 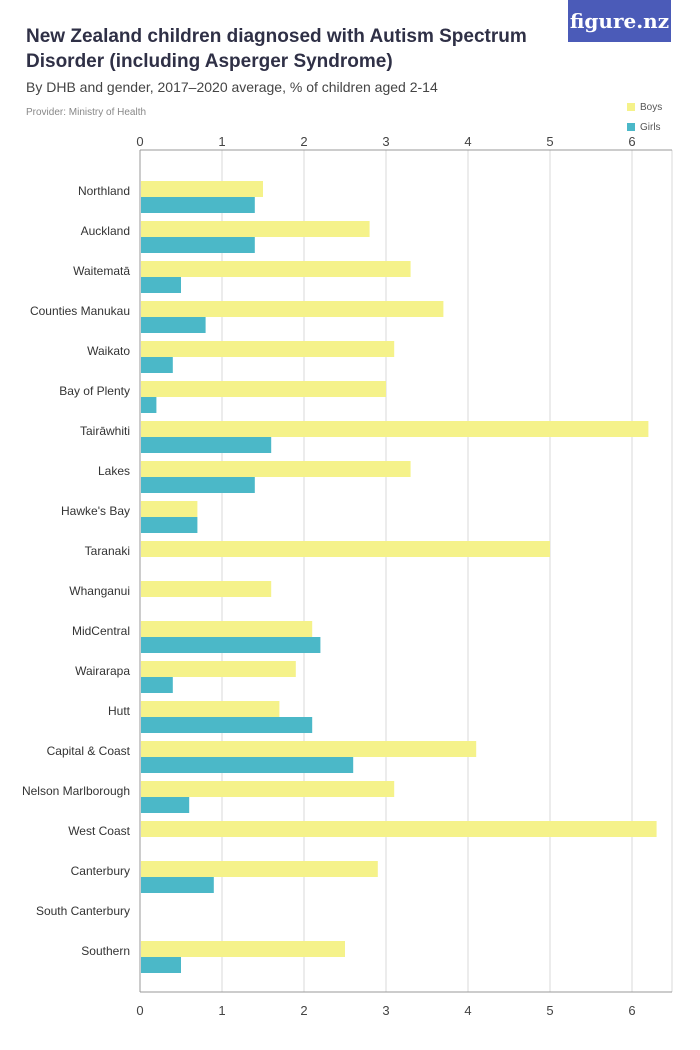 What do you see at coordinates (549, 141) in the screenshot?
I see `x-tick-label-top: 5` at bounding box center [549, 141].